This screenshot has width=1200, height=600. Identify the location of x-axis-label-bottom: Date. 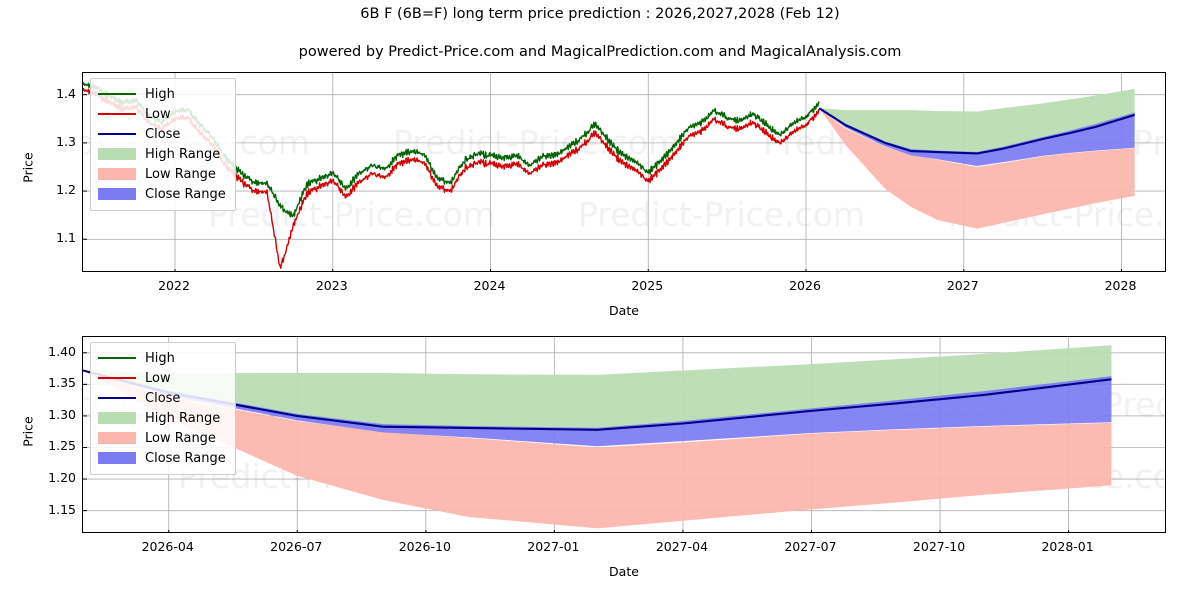
(624, 571).